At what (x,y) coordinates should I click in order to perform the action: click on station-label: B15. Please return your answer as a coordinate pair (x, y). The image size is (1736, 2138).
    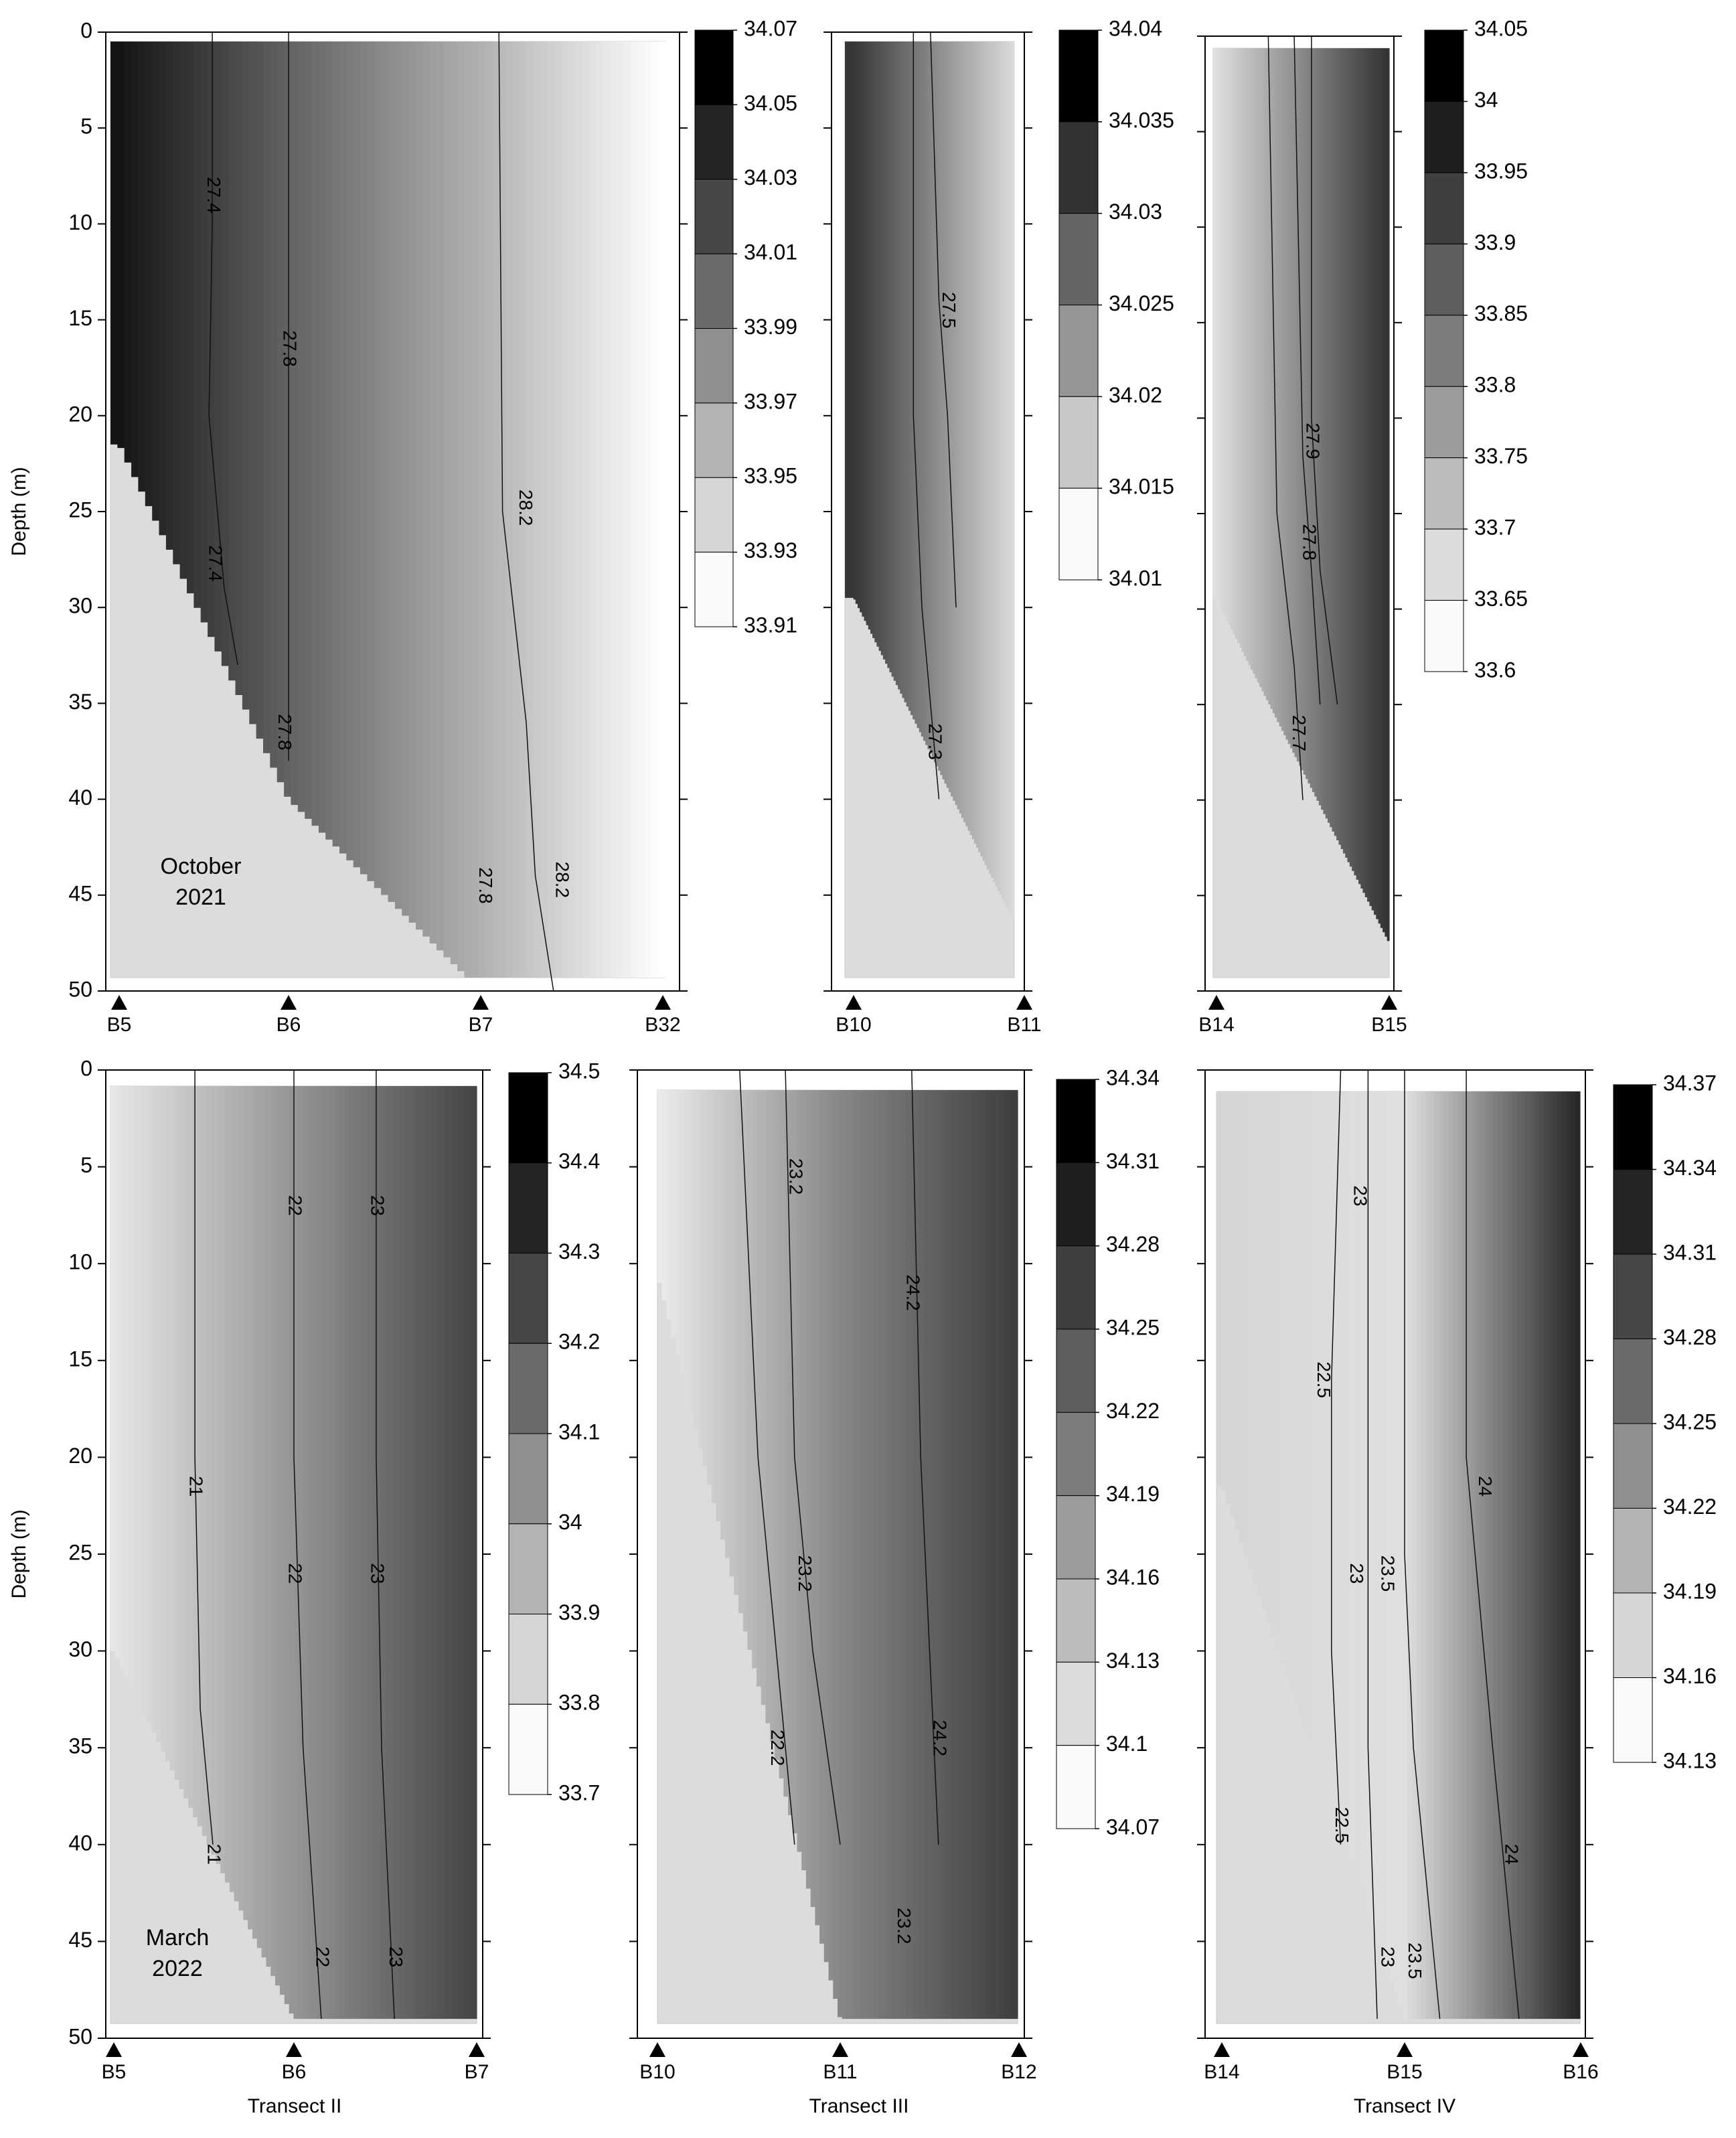
    Looking at the image, I should click on (1405, 2072).